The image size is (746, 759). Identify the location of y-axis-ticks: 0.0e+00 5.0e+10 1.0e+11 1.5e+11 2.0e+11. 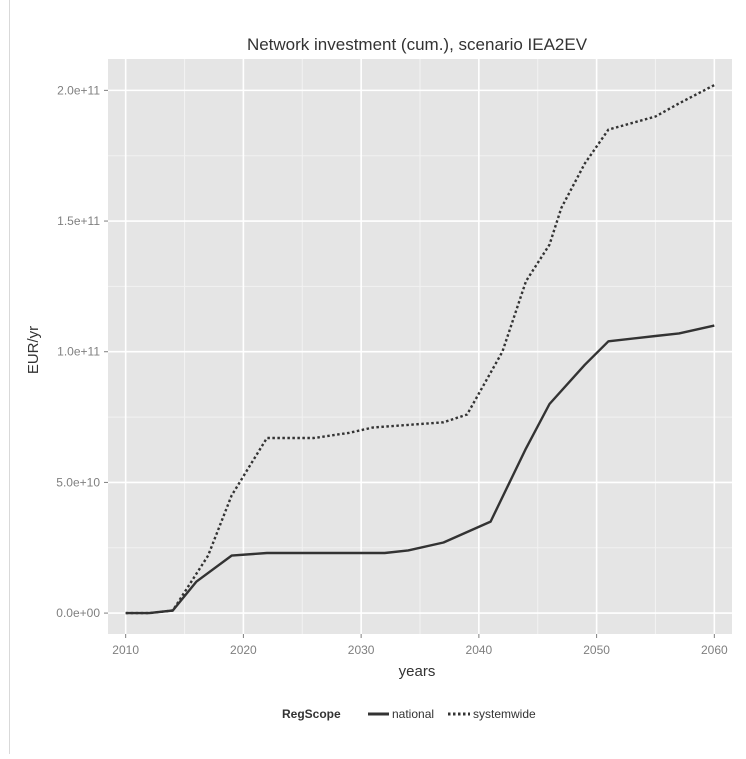
(82, 351).